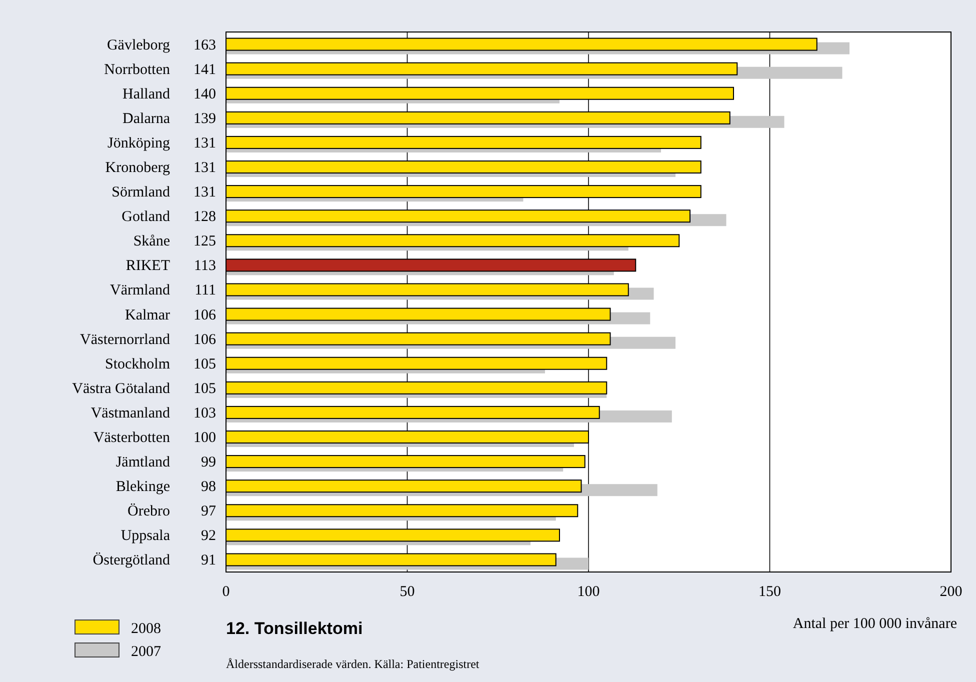 The image size is (976, 682). What do you see at coordinates (125, 340) in the screenshot?
I see `y-tick-label: Västernorrland` at bounding box center [125, 340].